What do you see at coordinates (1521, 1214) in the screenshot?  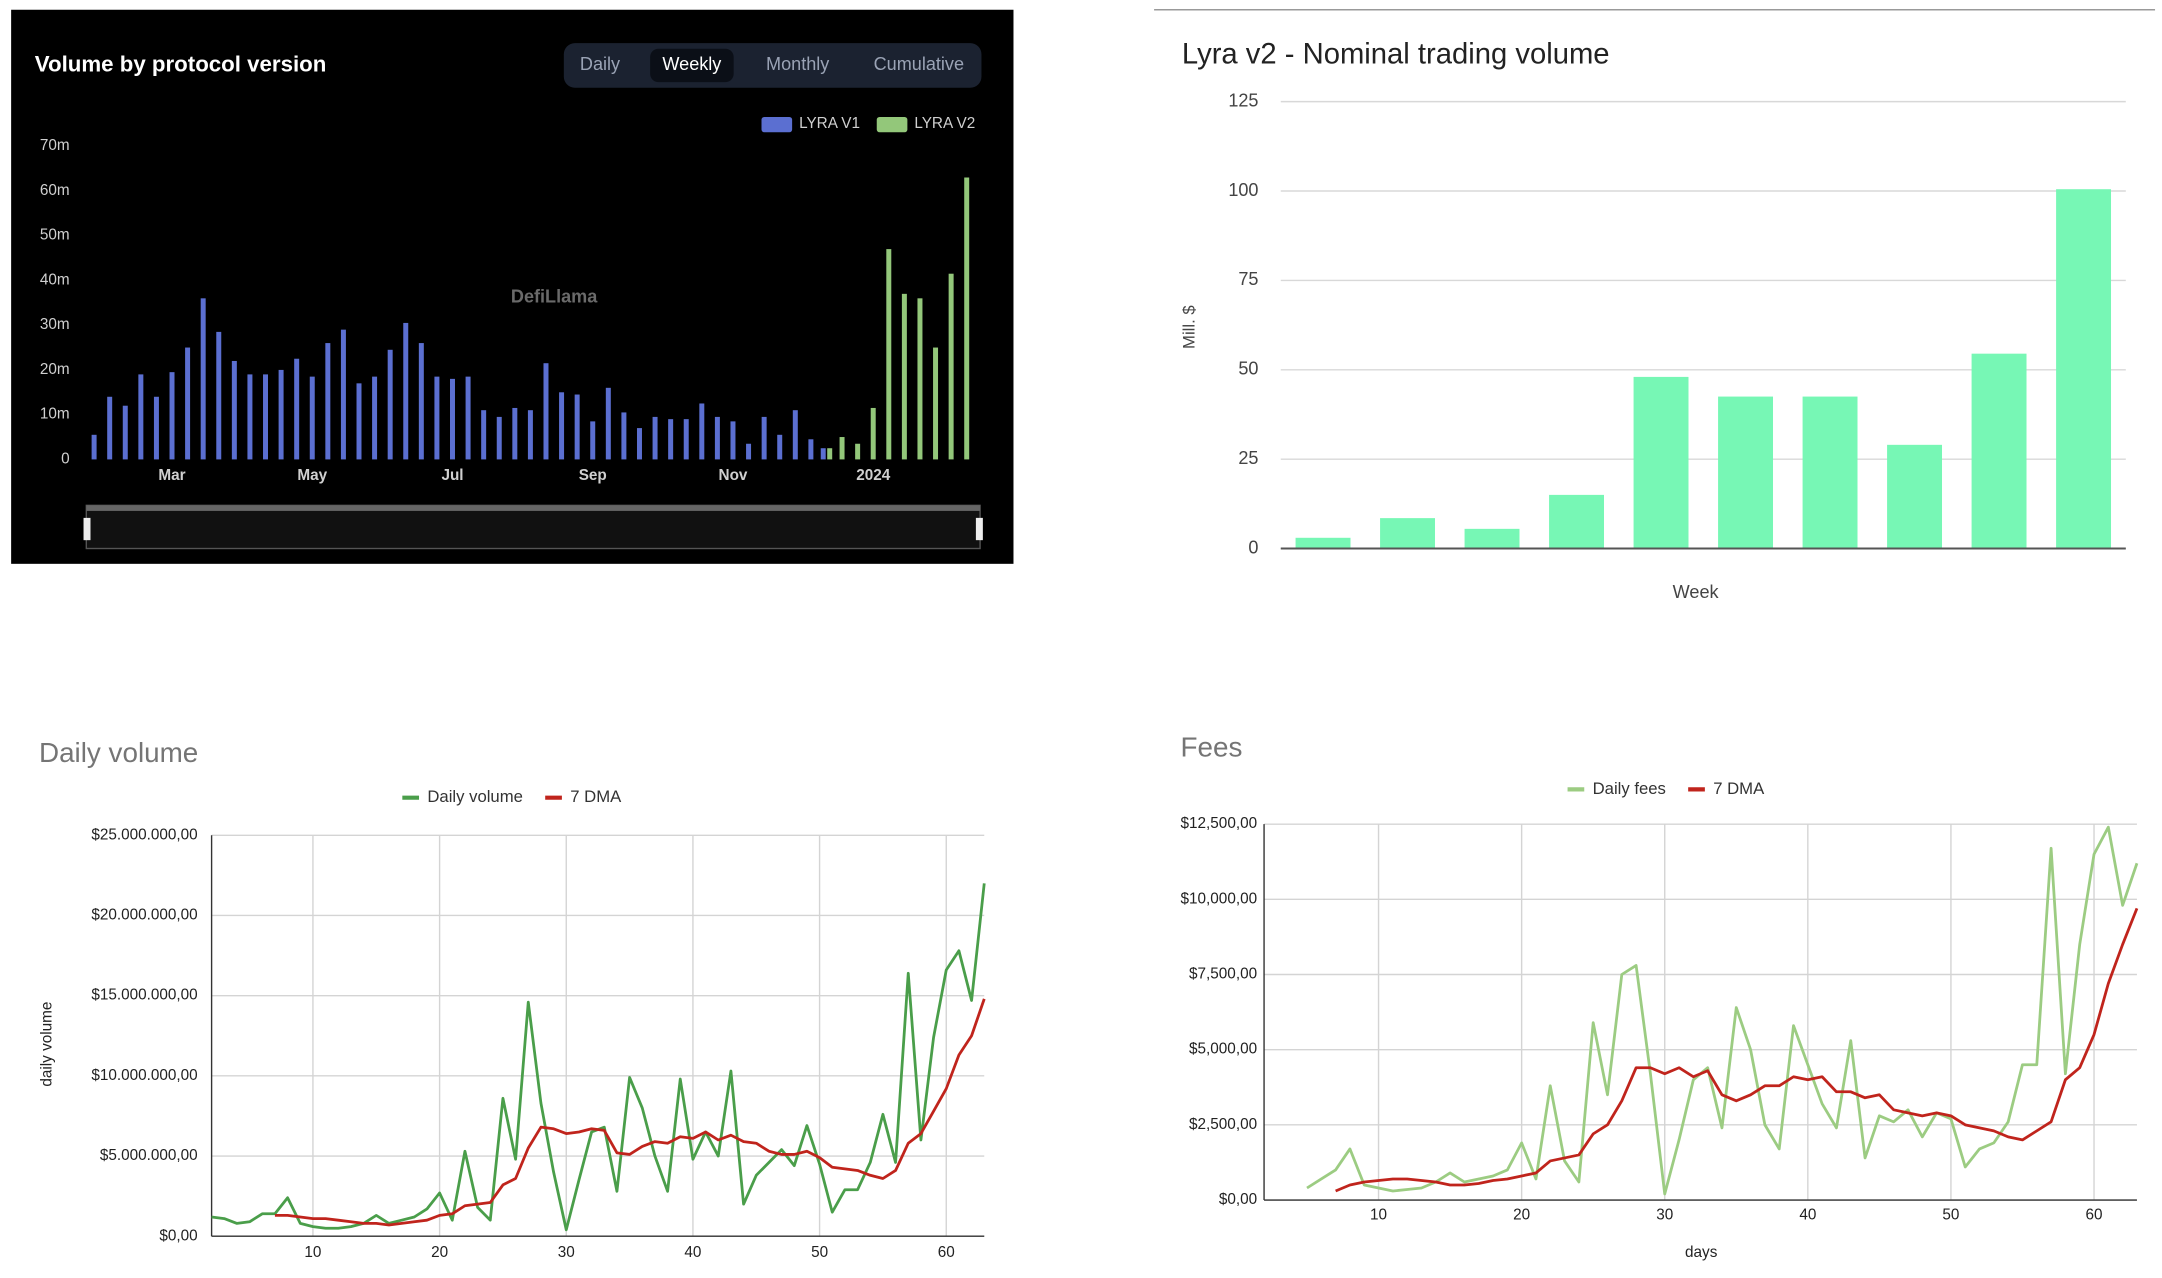 I see `x-tick-label: 20` at bounding box center [1521, 1214].